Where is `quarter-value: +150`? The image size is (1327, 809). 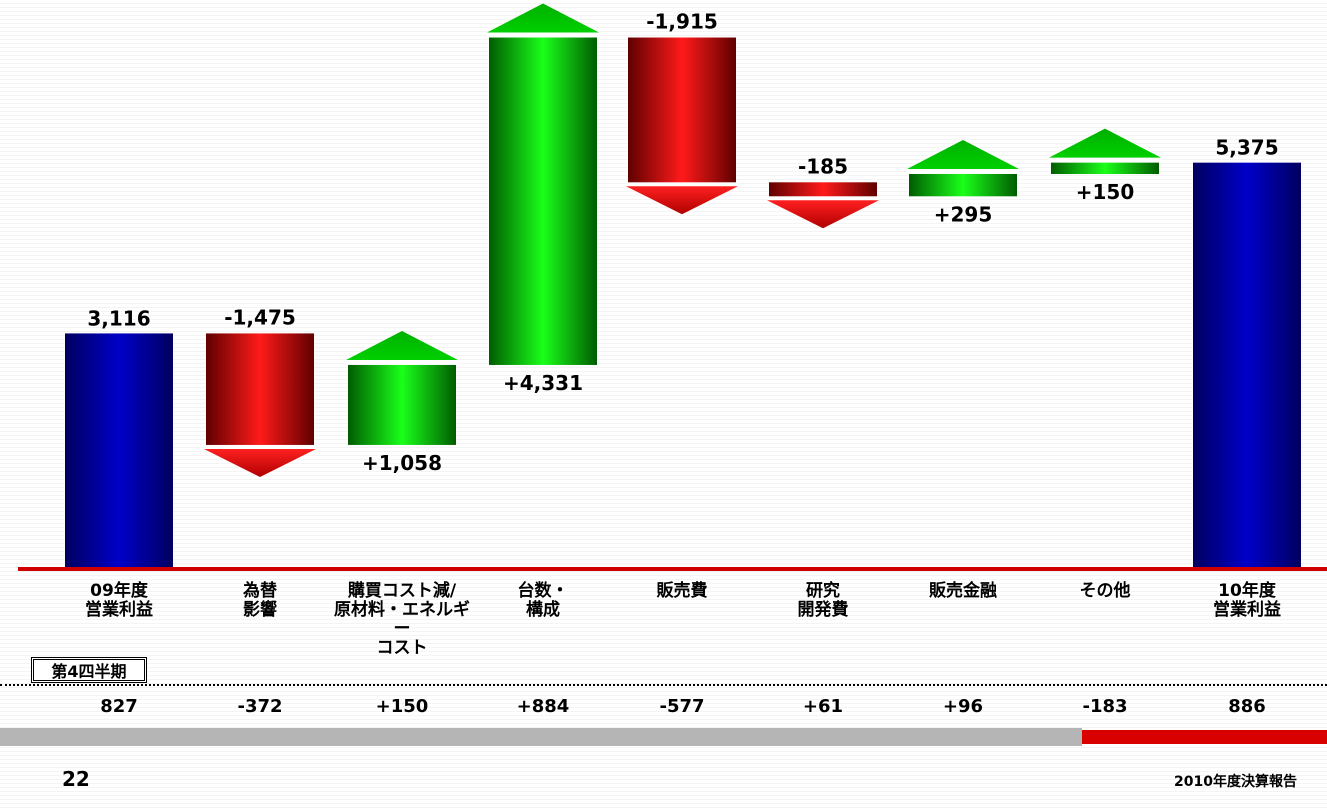 quarter-value: +150 is located at coordinates (402, 706).